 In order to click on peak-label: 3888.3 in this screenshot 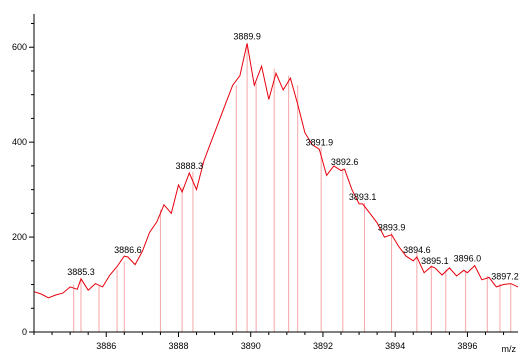, I will do `click(190, 166)`.